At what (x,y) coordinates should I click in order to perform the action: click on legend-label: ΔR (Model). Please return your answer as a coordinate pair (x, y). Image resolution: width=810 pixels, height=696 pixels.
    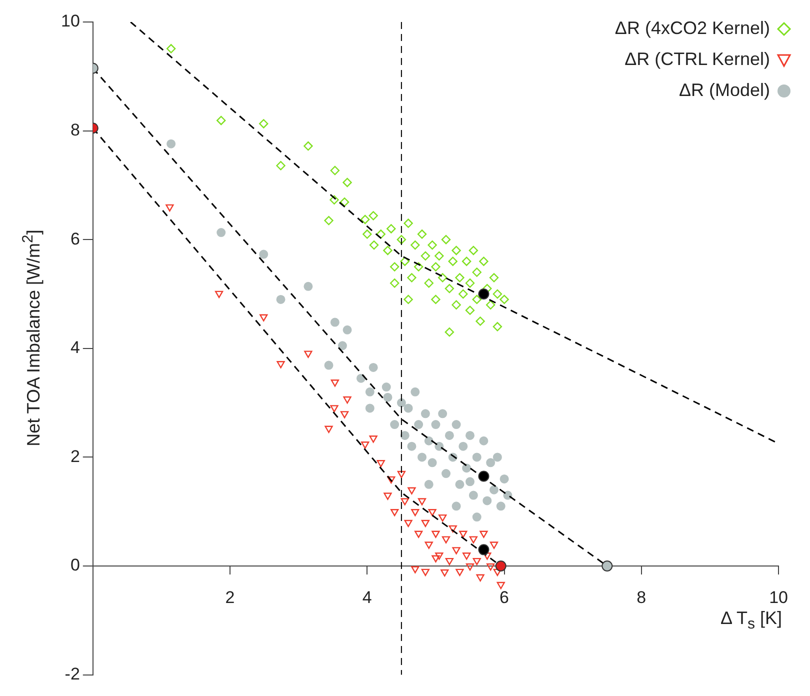
    Looking at the image, I should click on (724, 90).